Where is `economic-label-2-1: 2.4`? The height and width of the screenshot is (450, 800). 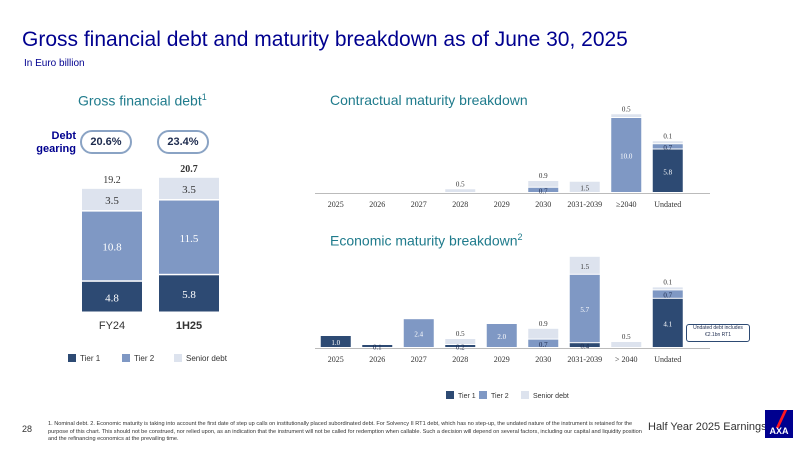 economic-label-2-1: 2.4 is located at coordinates (418, 335).